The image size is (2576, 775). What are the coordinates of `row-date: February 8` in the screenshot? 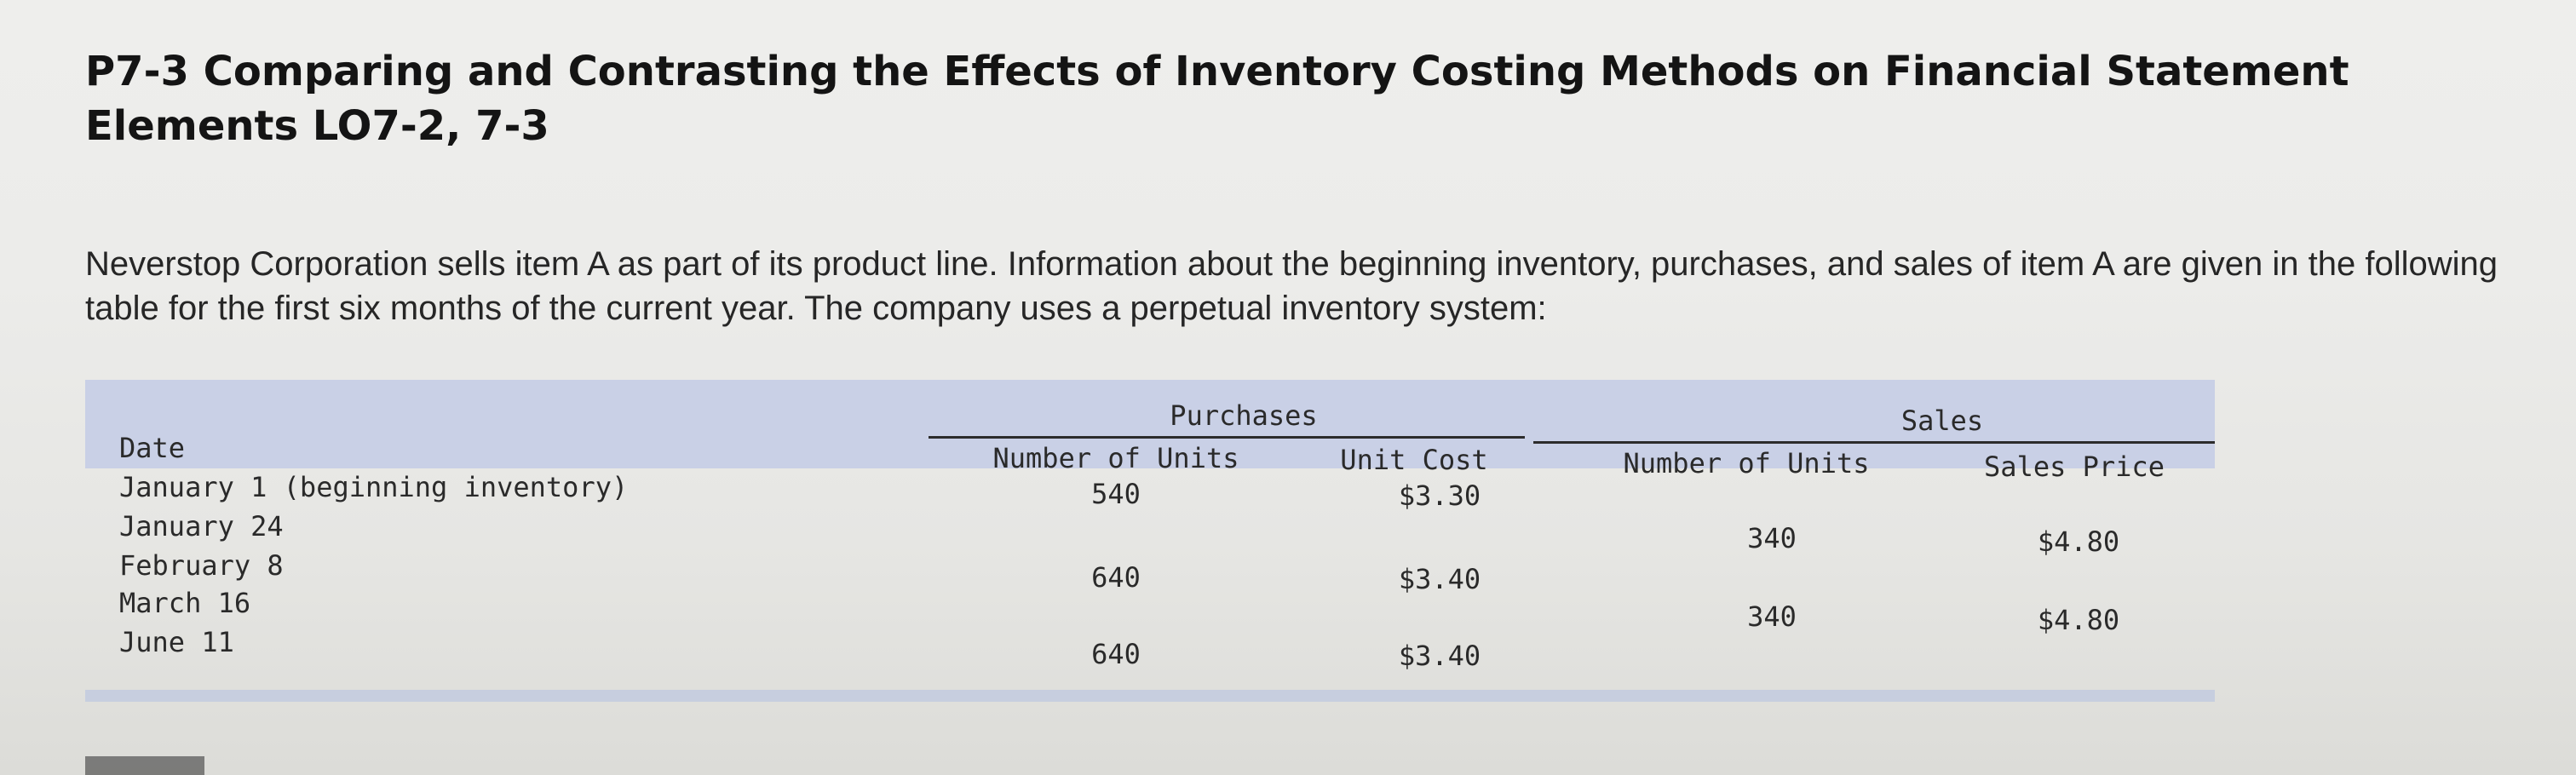 It's located at (202, 565).